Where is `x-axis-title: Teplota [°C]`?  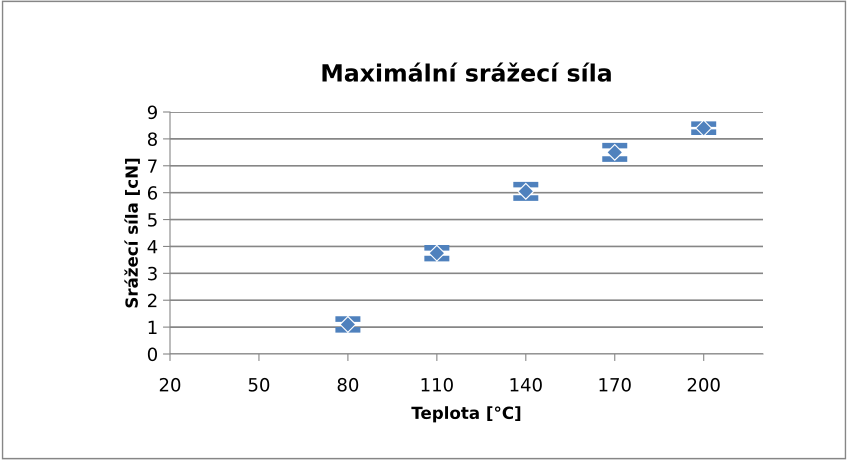
x-axis-title: Teplota [°C] is located at coordinates (465, 414).